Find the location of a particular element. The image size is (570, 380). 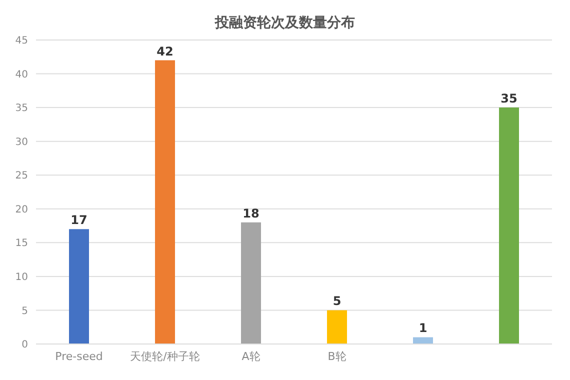

x-tick-label: Pre-seed is located at coordinates (79, 356).